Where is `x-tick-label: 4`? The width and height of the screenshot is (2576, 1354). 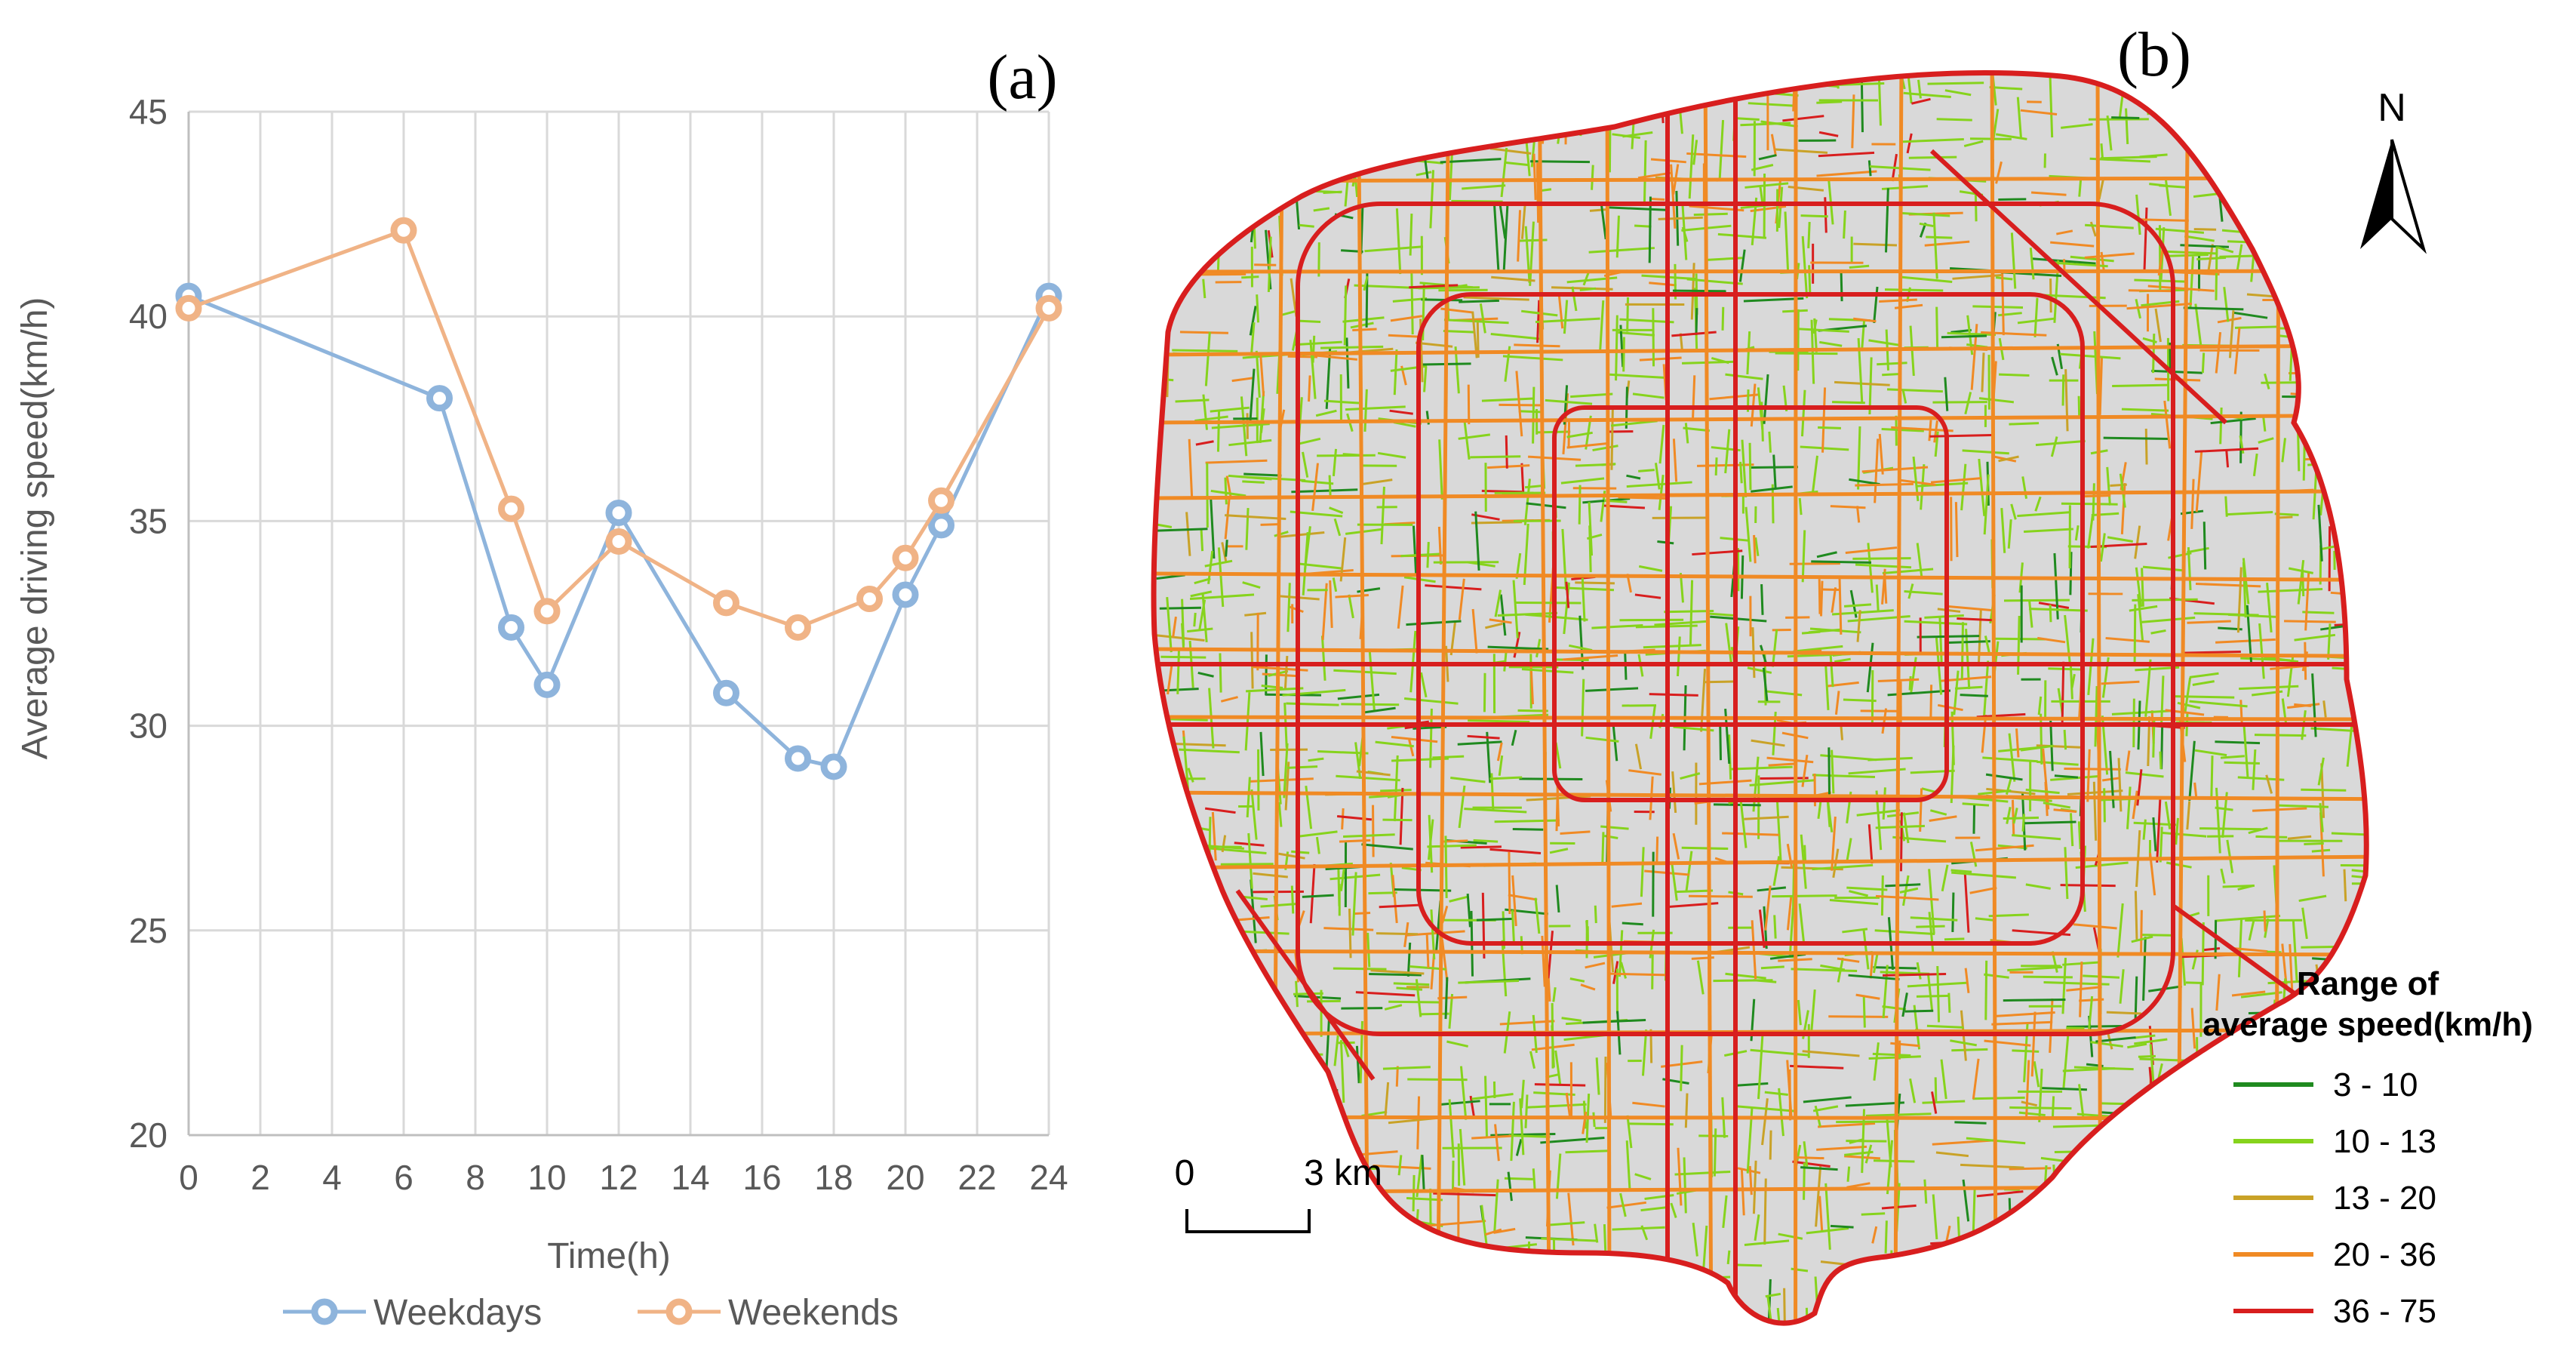
x-tick-label: 4 is located at coordinates (332, 1177).